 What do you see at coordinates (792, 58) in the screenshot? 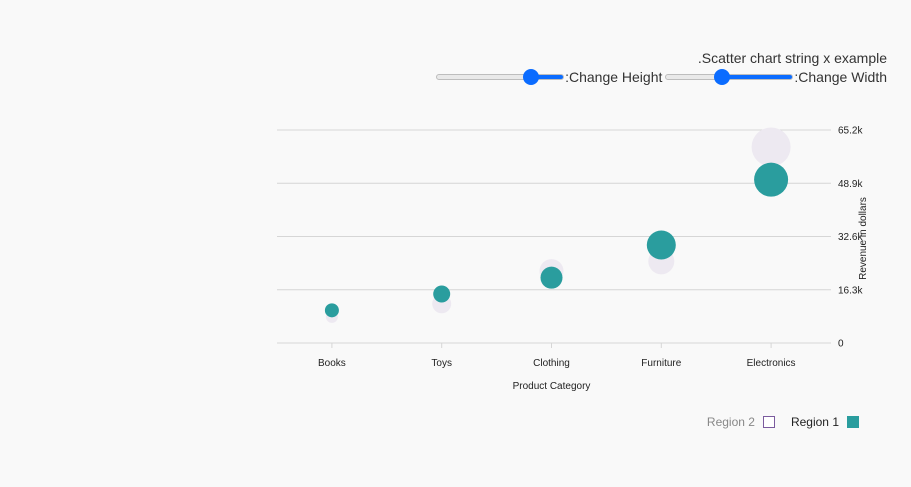
I see `example-title: .Scatter chart string x example` at bounding box center [792, 58].